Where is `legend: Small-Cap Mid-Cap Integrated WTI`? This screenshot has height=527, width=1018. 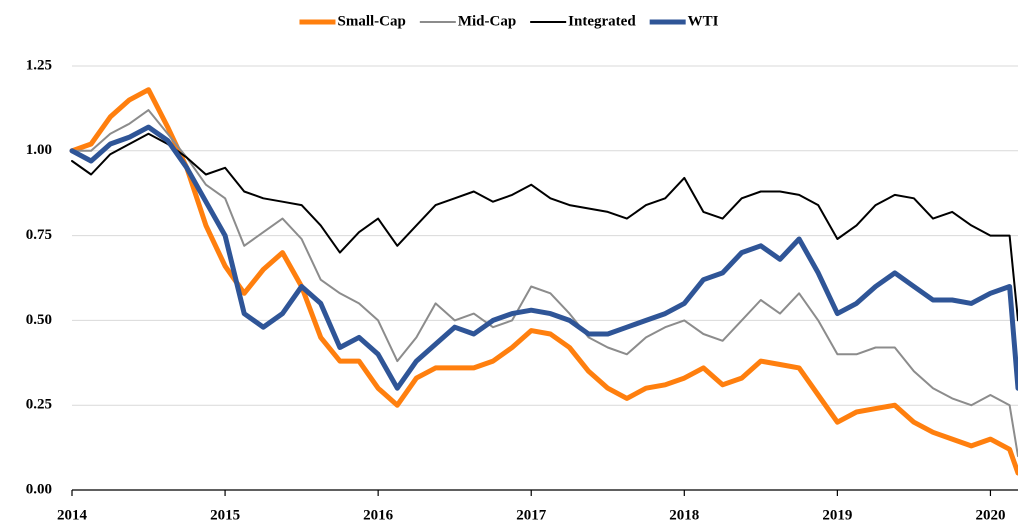 legend: Small-Cap Mid-Cap Integrated WTI is located at coordinates (509, 21).